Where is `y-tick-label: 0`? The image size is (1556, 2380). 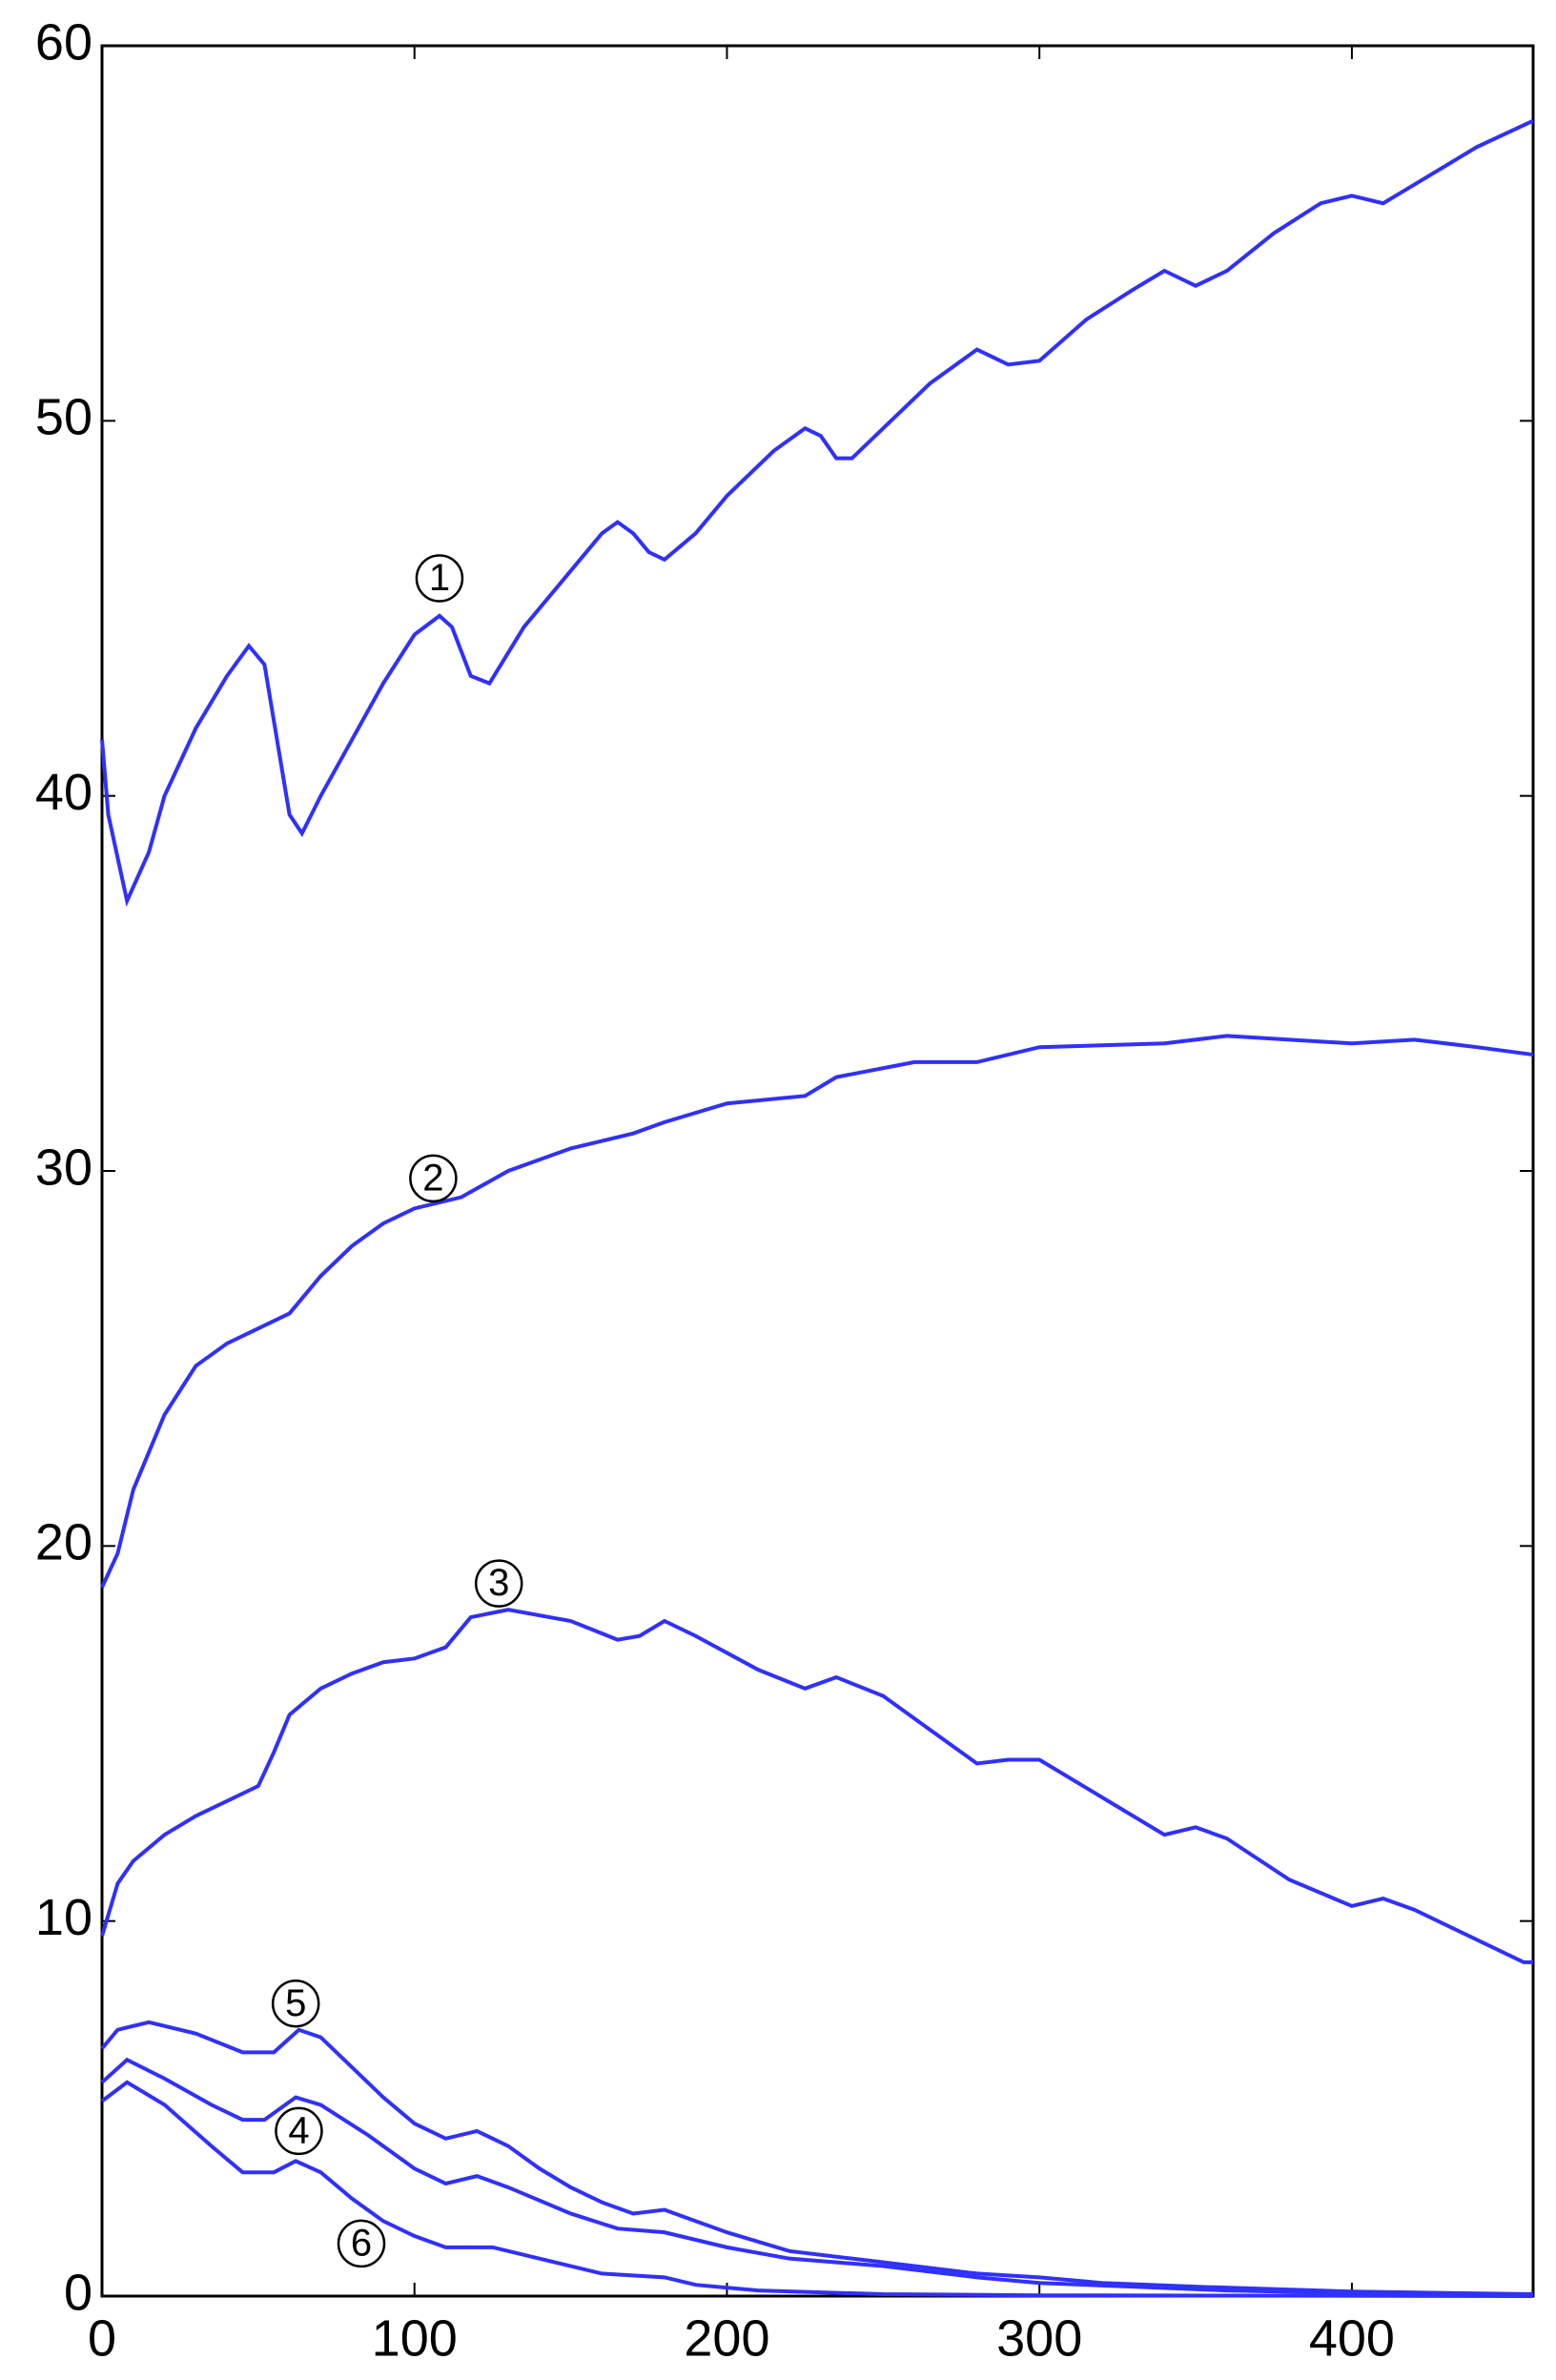
y-tick-label: 0 is located at coordinates (78, 2293).